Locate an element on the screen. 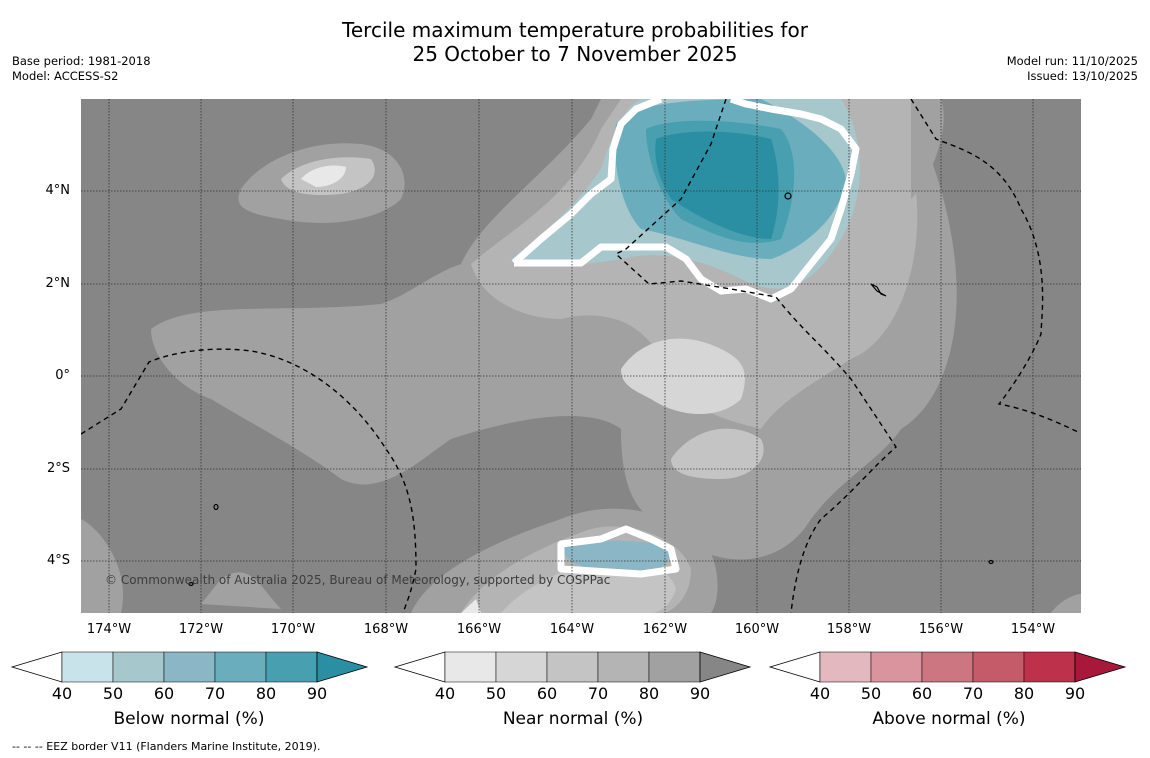 This screenshot has height=758, width=1150. colorbar-above-normal is located at coordinates (947, 667).